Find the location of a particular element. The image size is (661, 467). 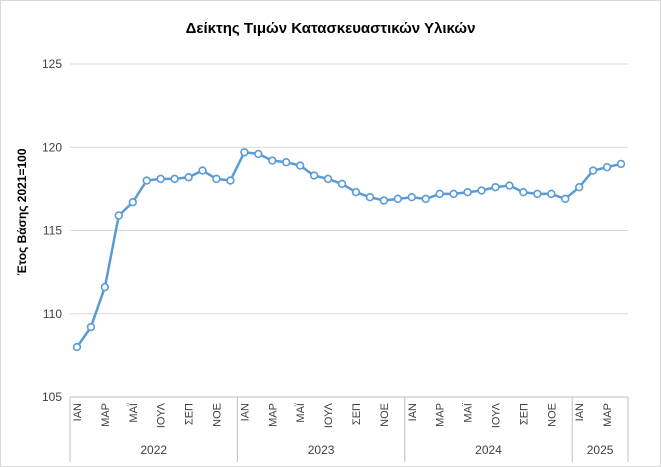

year-label: 2023 is located at coordinates (321, 450).